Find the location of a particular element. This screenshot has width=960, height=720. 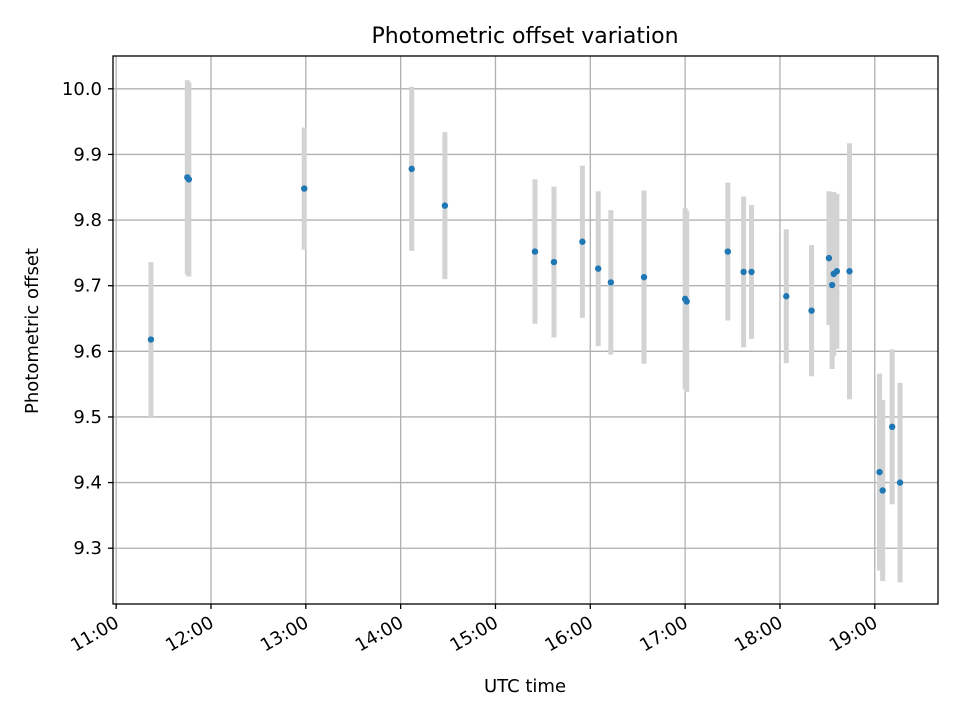

y-tick-label: 9.3 is located at coordinates (87, 548).